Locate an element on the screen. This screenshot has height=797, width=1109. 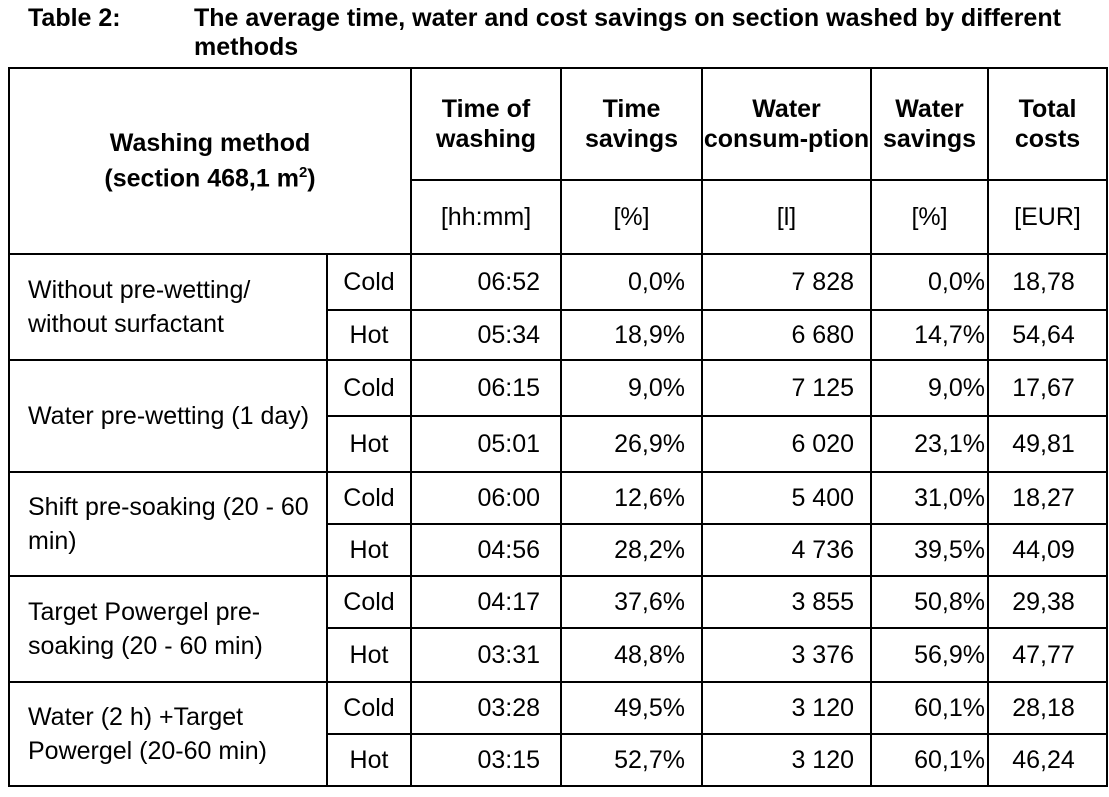
time-savings-cell: 9,0% is located at coordinates (632, 388).